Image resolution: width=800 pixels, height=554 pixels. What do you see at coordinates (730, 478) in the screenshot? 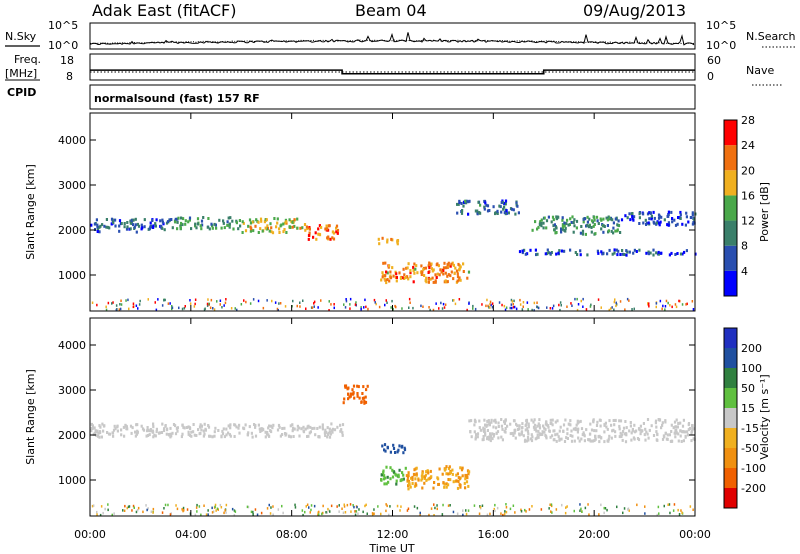
I see `velocity-colorbar-swatch` at bounding box center [730, 478].